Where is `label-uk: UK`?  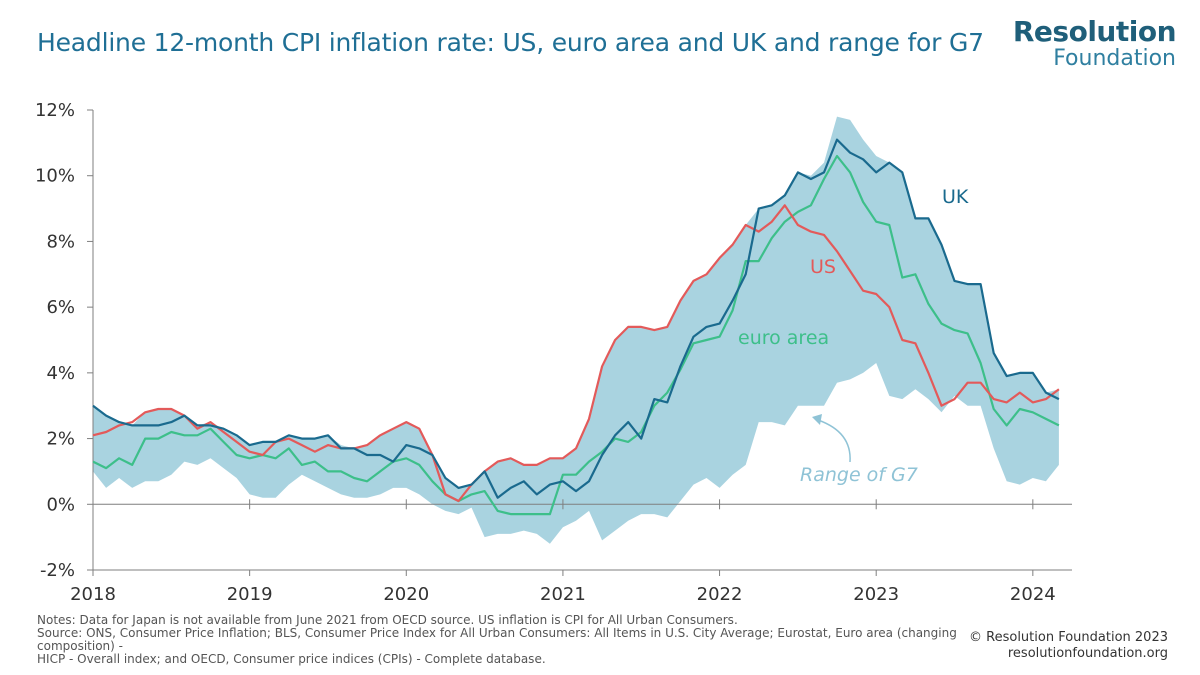 label-uk: UK is located at coordinates (955, 197).